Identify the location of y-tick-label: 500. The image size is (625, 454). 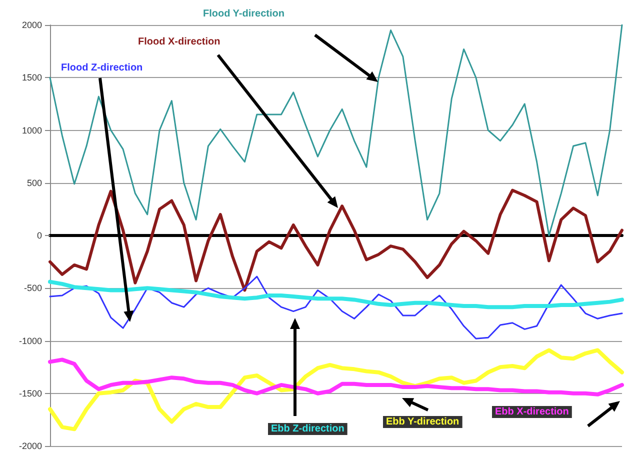
(34, 183).